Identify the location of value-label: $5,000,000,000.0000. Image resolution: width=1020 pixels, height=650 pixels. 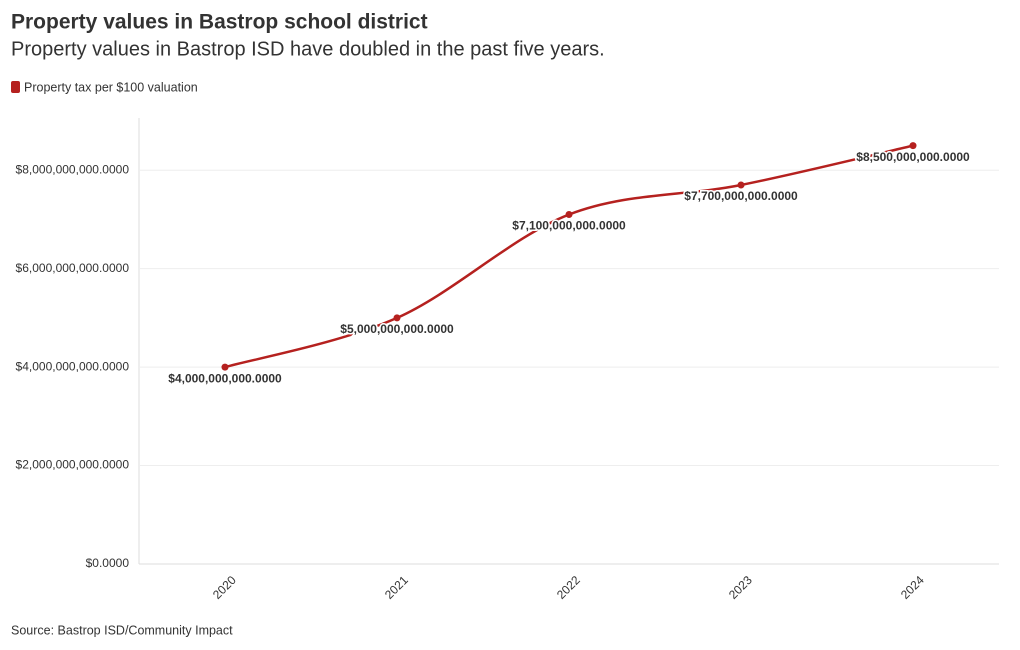
(397, 329).